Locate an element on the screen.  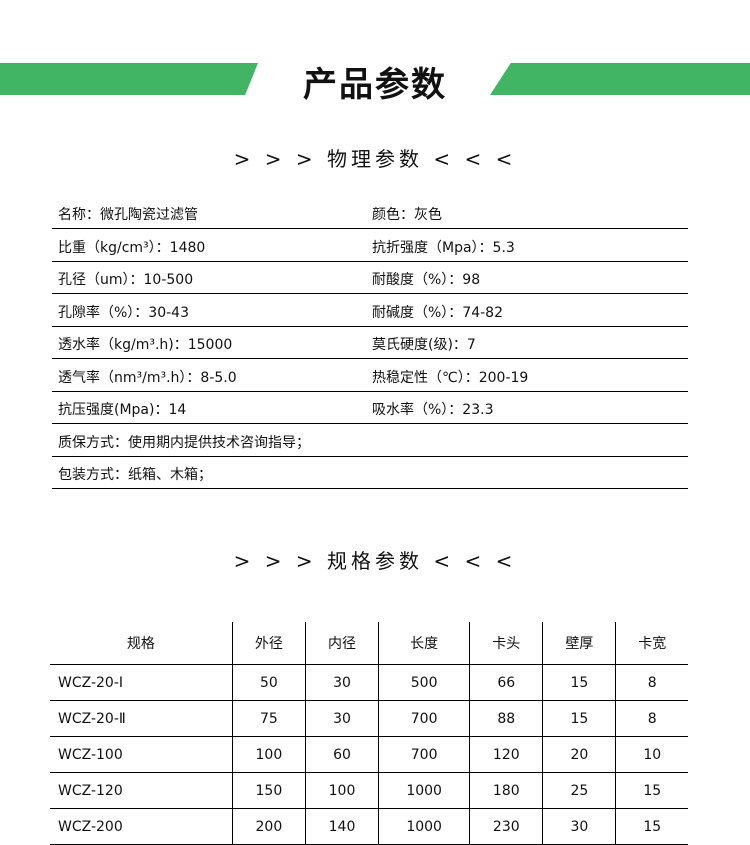
param-row: 抗压强度(Mpa)：14 吸水率（%）：23.3 is located at coordinates (370, 407).